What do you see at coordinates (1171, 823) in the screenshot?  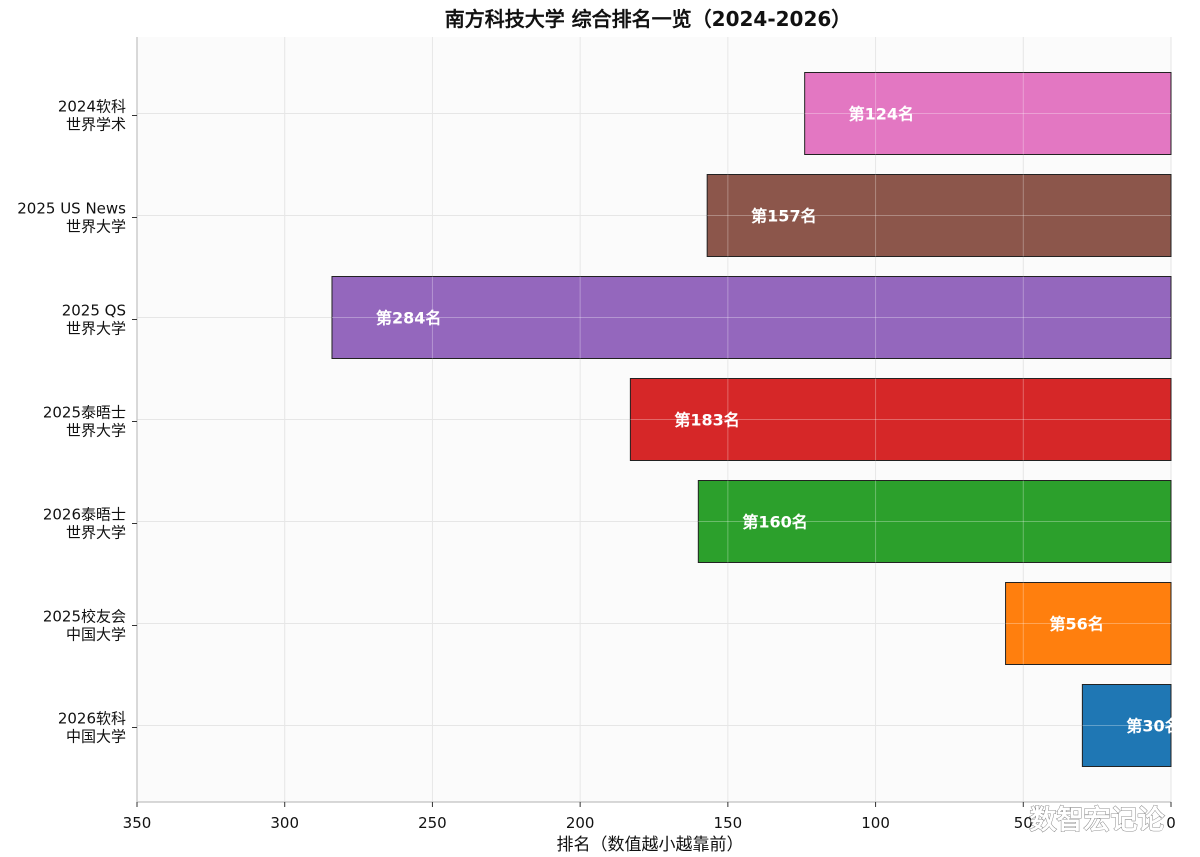 I see `x-tick-label: 0` at bounding box center [1171, 823].